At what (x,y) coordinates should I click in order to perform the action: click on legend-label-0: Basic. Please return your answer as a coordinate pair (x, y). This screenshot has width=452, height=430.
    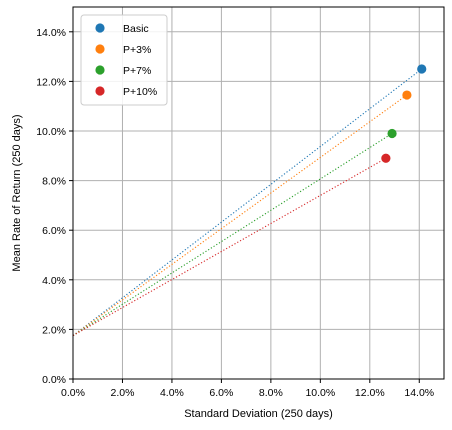
    Looking at the image, I should click on (136, 29).